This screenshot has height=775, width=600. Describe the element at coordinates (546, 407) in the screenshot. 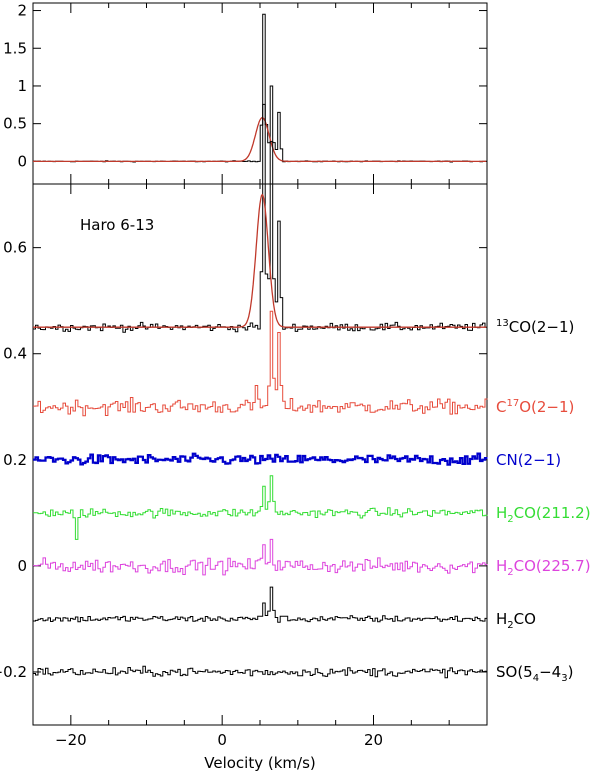

I see `label-part: O(2−1)` at that location.